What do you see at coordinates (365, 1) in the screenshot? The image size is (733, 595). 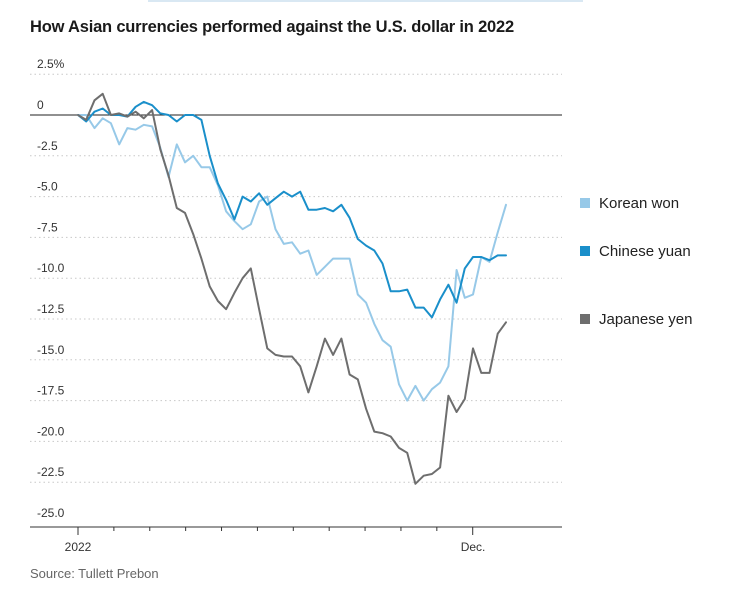 I see `top-rule` at bounding box center [365, 1].